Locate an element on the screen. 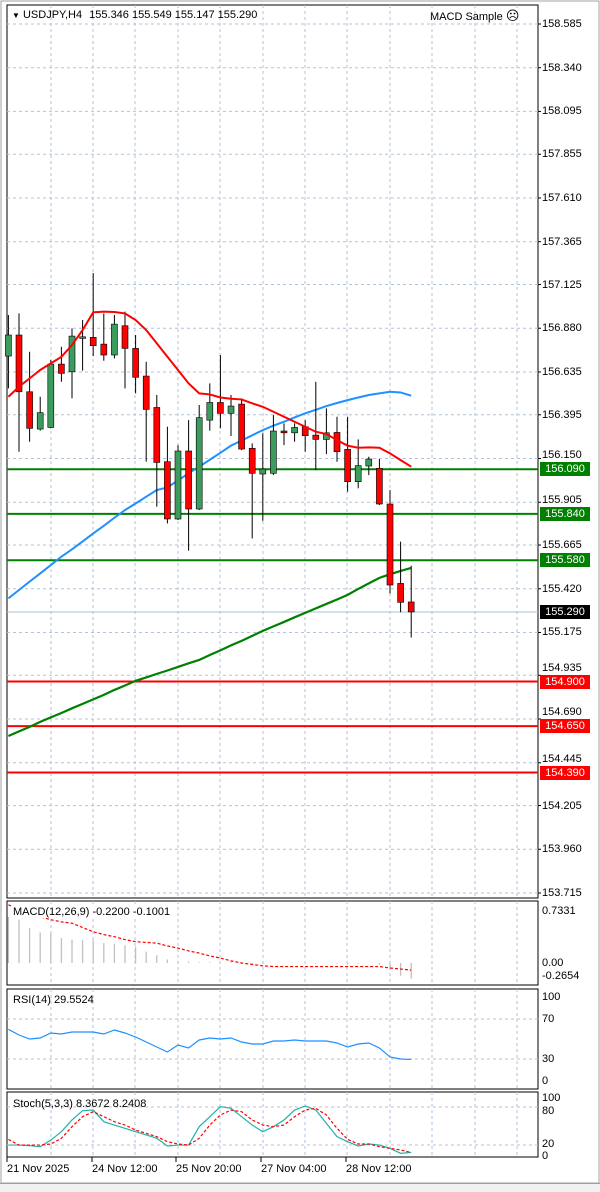 This screenshot has height=1192, width=600. support-level-label: 155.840 is located at coordinates (565, 513).